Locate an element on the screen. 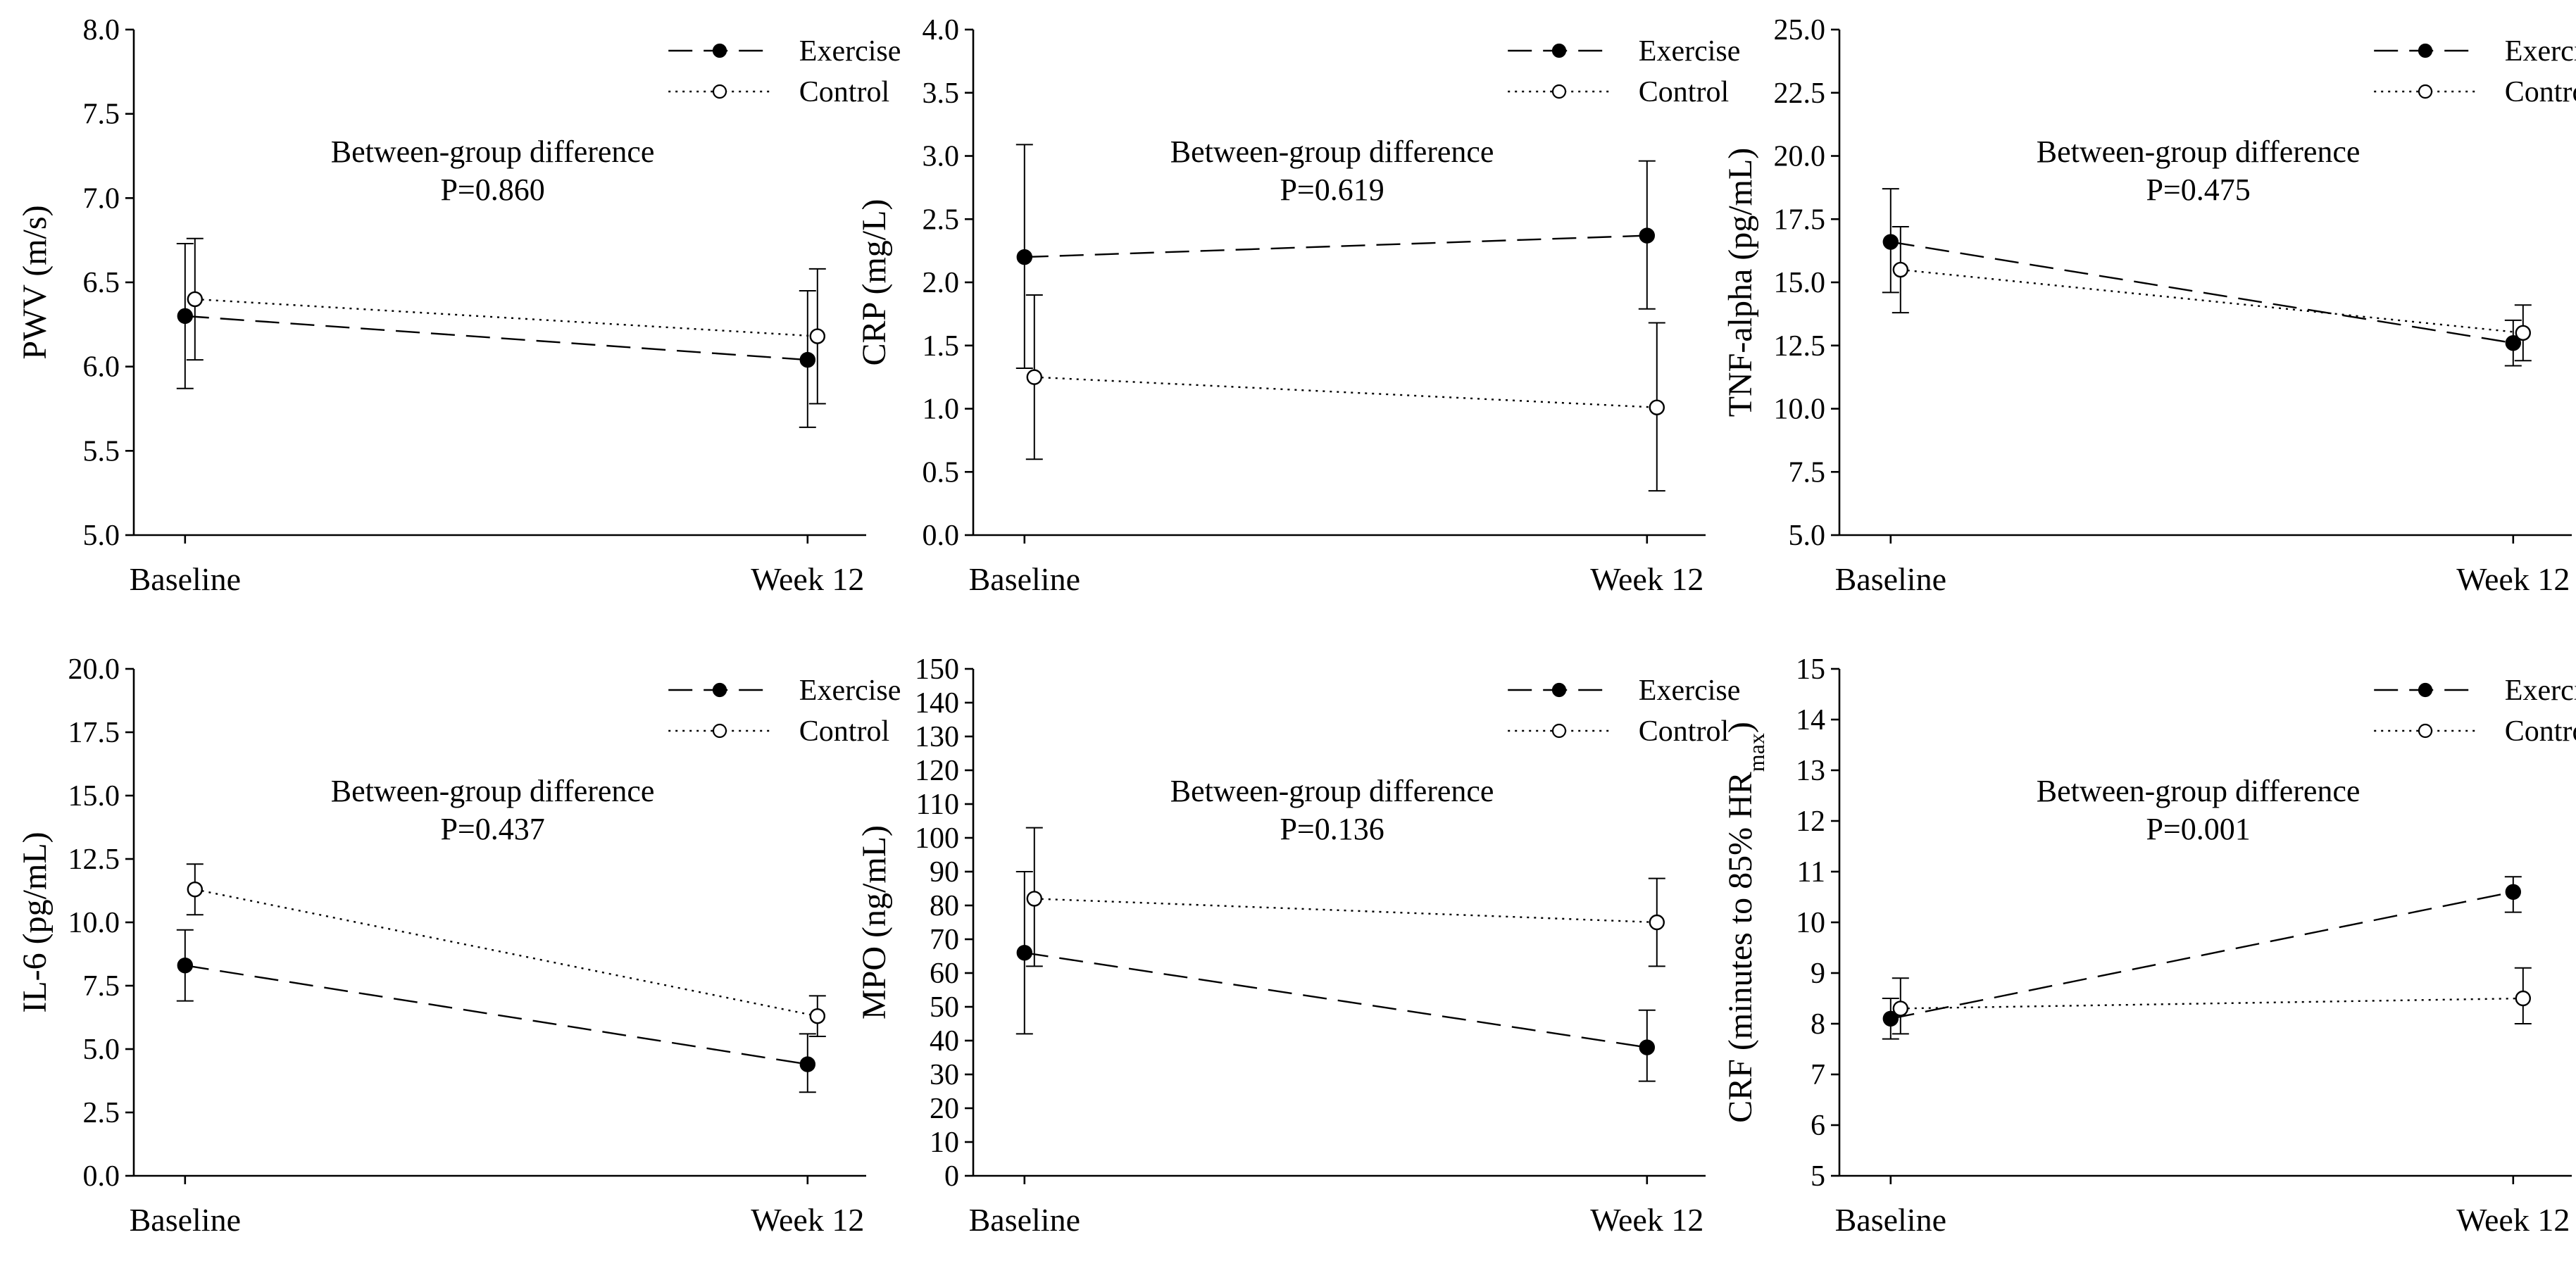  y-tick-label: 150 is located at coordinates (937, 669).